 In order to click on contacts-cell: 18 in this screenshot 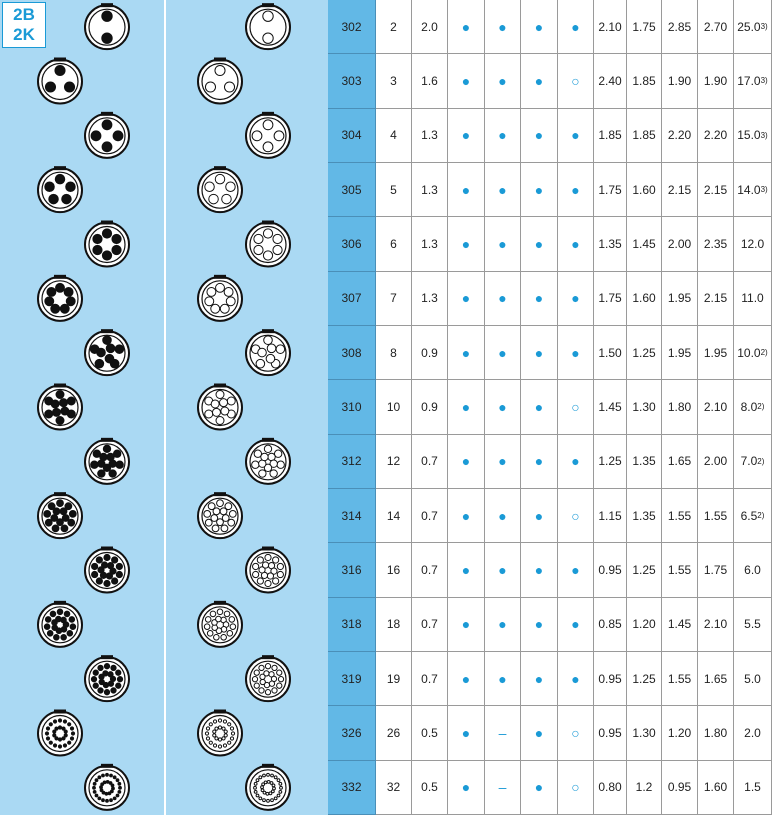, I will do `click(394, 624)`.